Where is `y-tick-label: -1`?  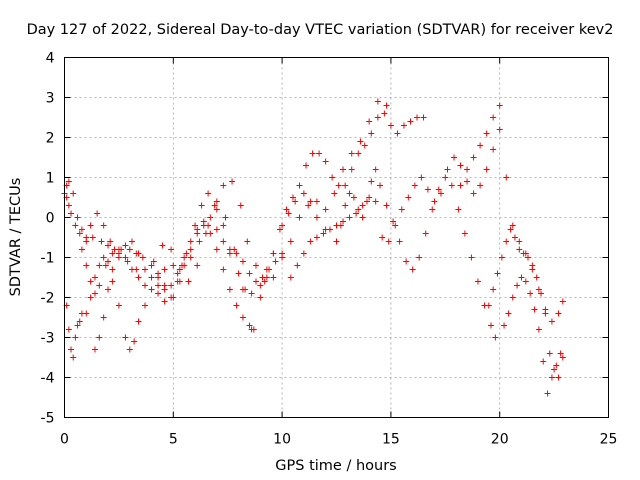 y-tick-label: -1 is located at coordinates (48, 259).